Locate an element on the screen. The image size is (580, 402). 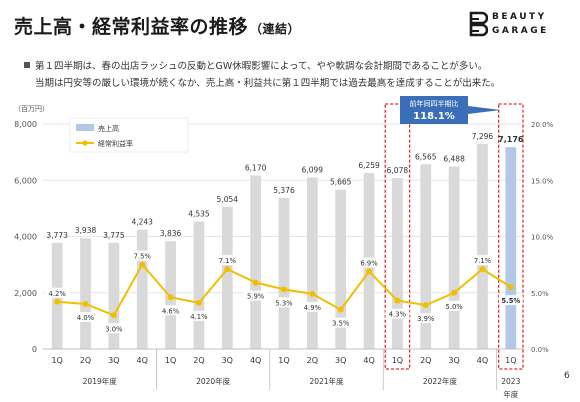
sales-value-label: 6,099 is located at coordinates (313, 169).